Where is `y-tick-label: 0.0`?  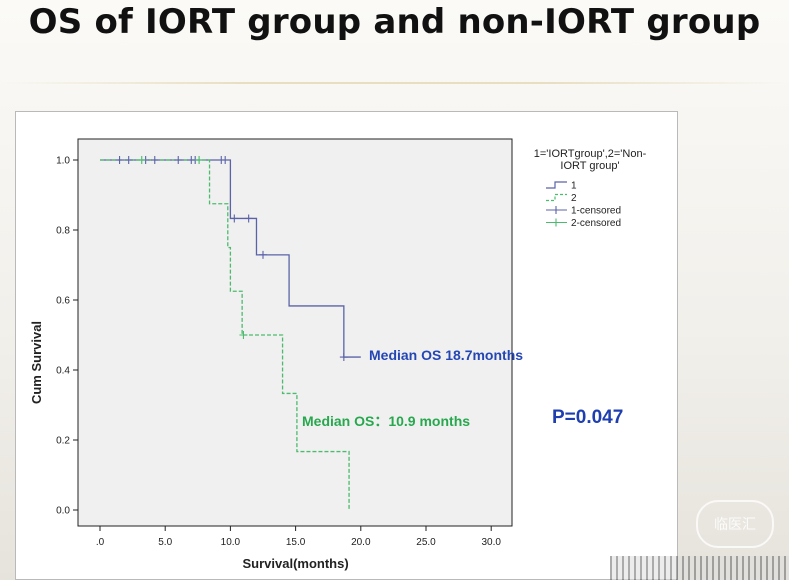
y-tick-label: 0.0 is located at coordinates (63, 511).